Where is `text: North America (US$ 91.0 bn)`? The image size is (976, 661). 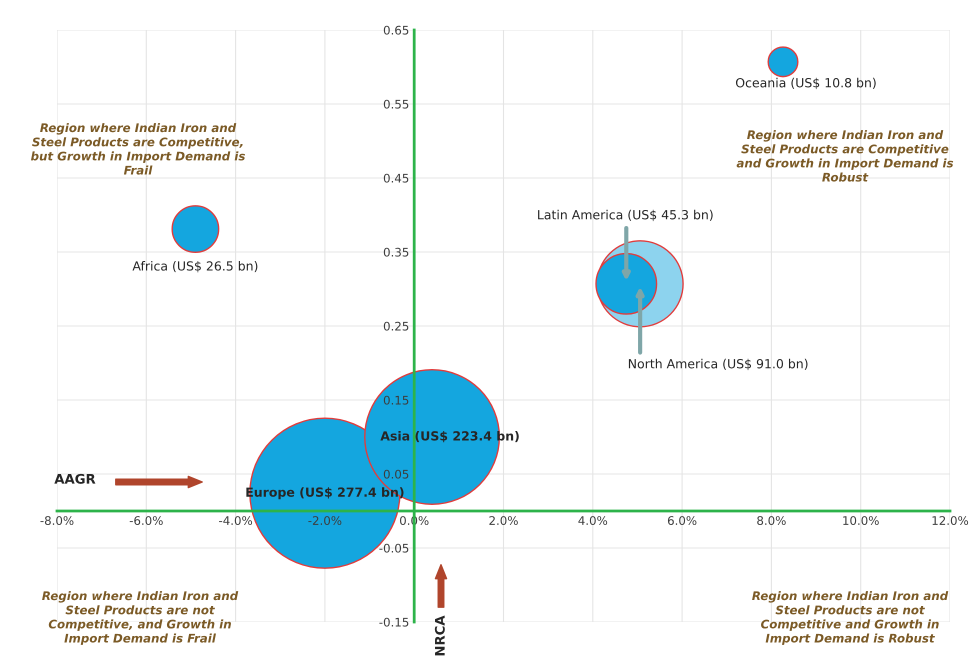
text: North America (US$ 91.0 bn) is located at coordinates (718, 364).